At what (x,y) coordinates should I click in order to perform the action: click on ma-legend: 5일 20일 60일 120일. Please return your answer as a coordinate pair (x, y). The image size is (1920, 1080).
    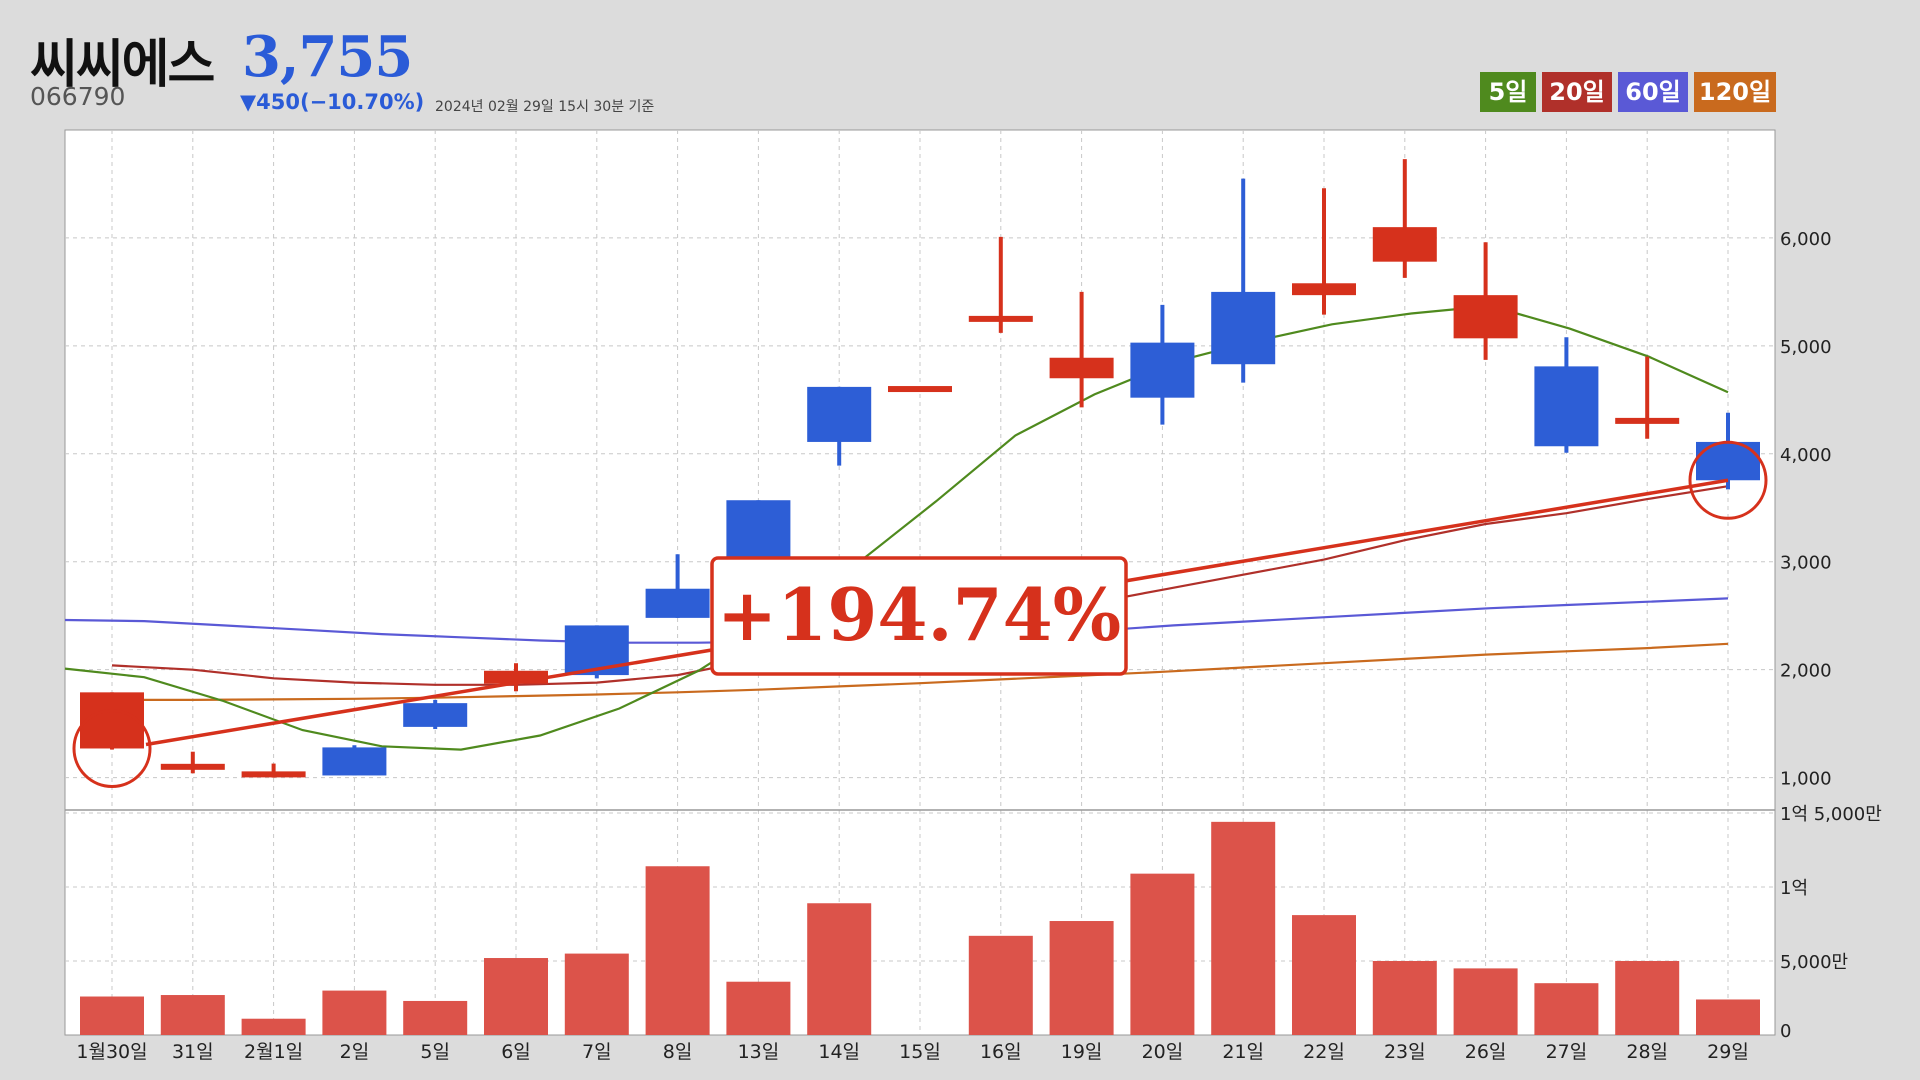
    Looking at the image, I should click on (1628, 92).